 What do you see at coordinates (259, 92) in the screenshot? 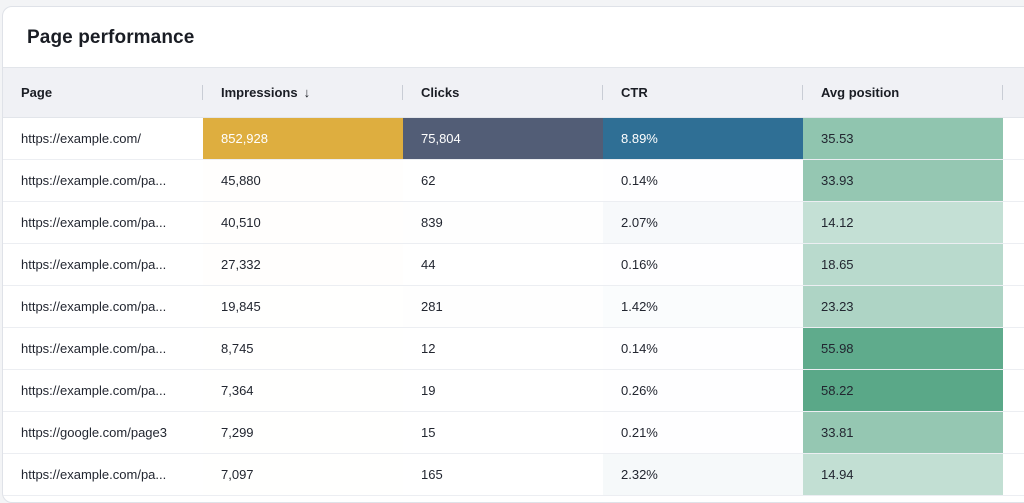
I see `column-header-impressions-label: Impressions` at bounding box center [259, 92].